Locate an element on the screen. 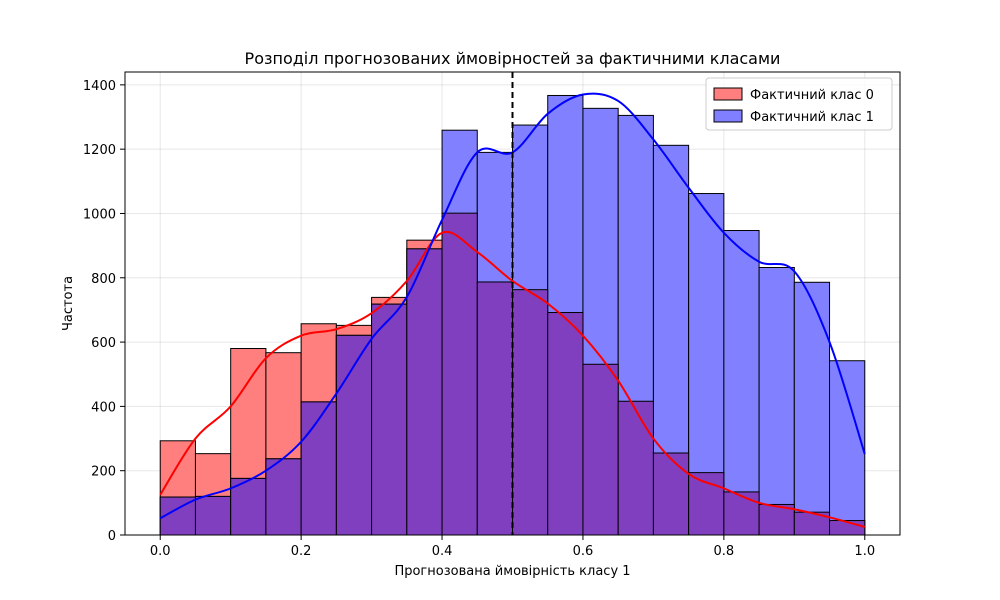 This screenshot has height=600, width=1000. y-tick-label-2: 400 is located at coordinates (103, 407).